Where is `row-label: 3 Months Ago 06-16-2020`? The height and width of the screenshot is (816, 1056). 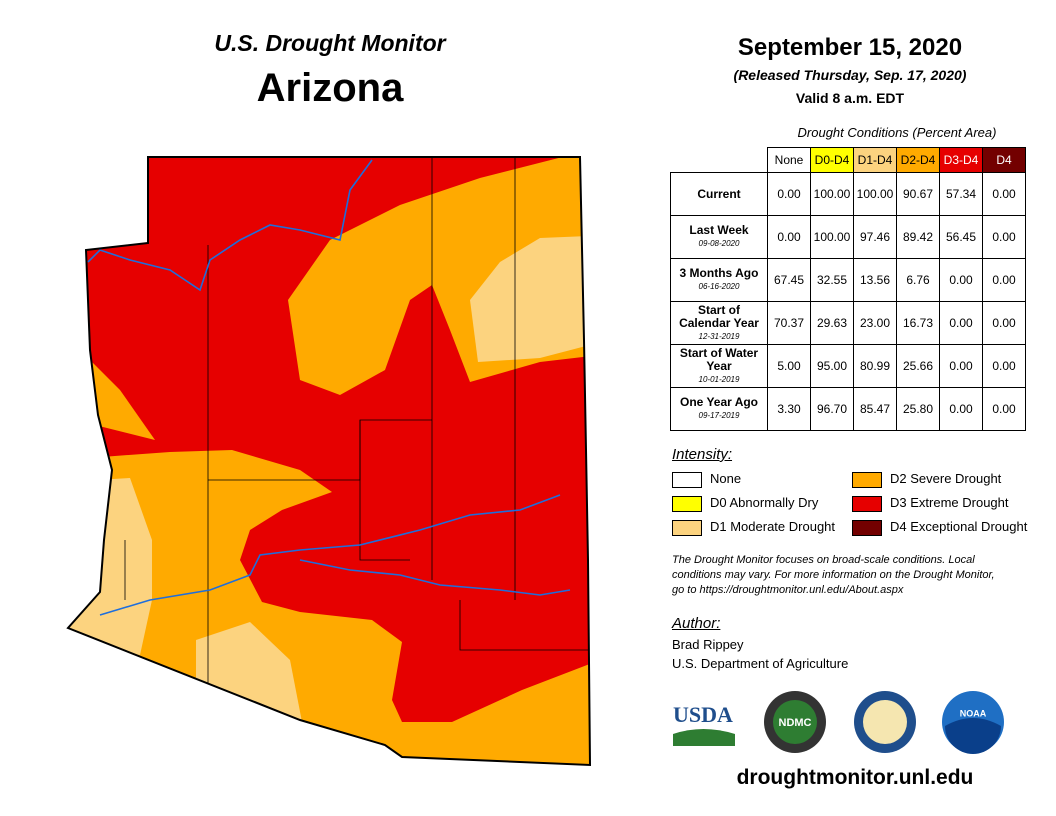 row-label: 3 Months Ago 06-16-2020 is located at coordinates (719, 280).